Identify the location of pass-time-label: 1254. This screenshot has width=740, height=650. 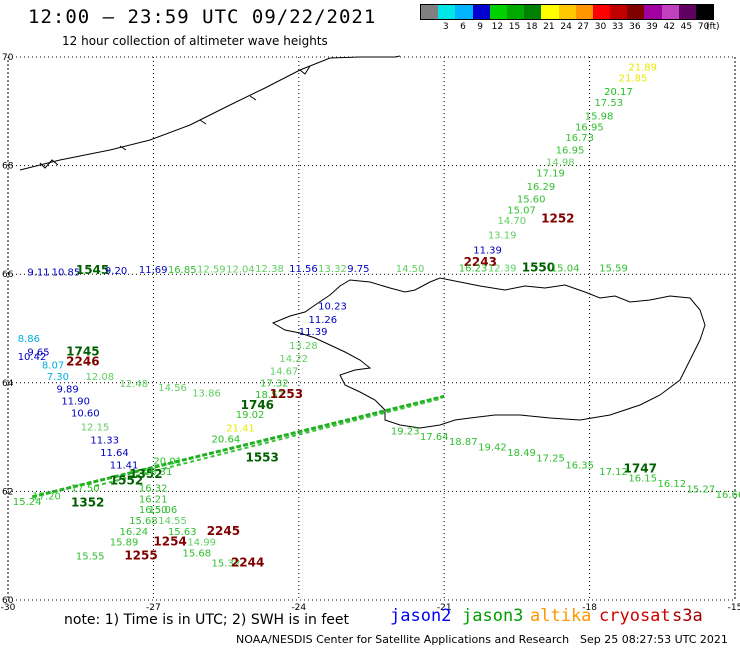
(169, 542).